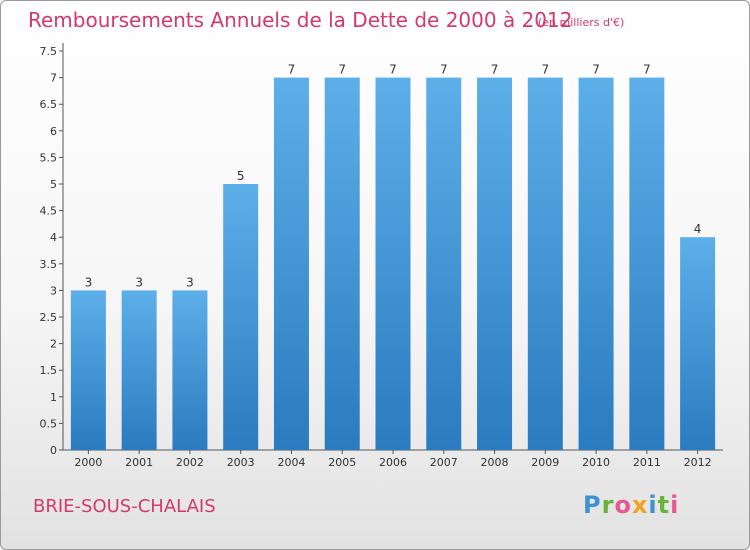 Image resolution: width=750 pixels, height=550 pixels. Describe the element at coordinates (49, 211) in the screenshot. I see `y-tick-label: 4.5` at that location.